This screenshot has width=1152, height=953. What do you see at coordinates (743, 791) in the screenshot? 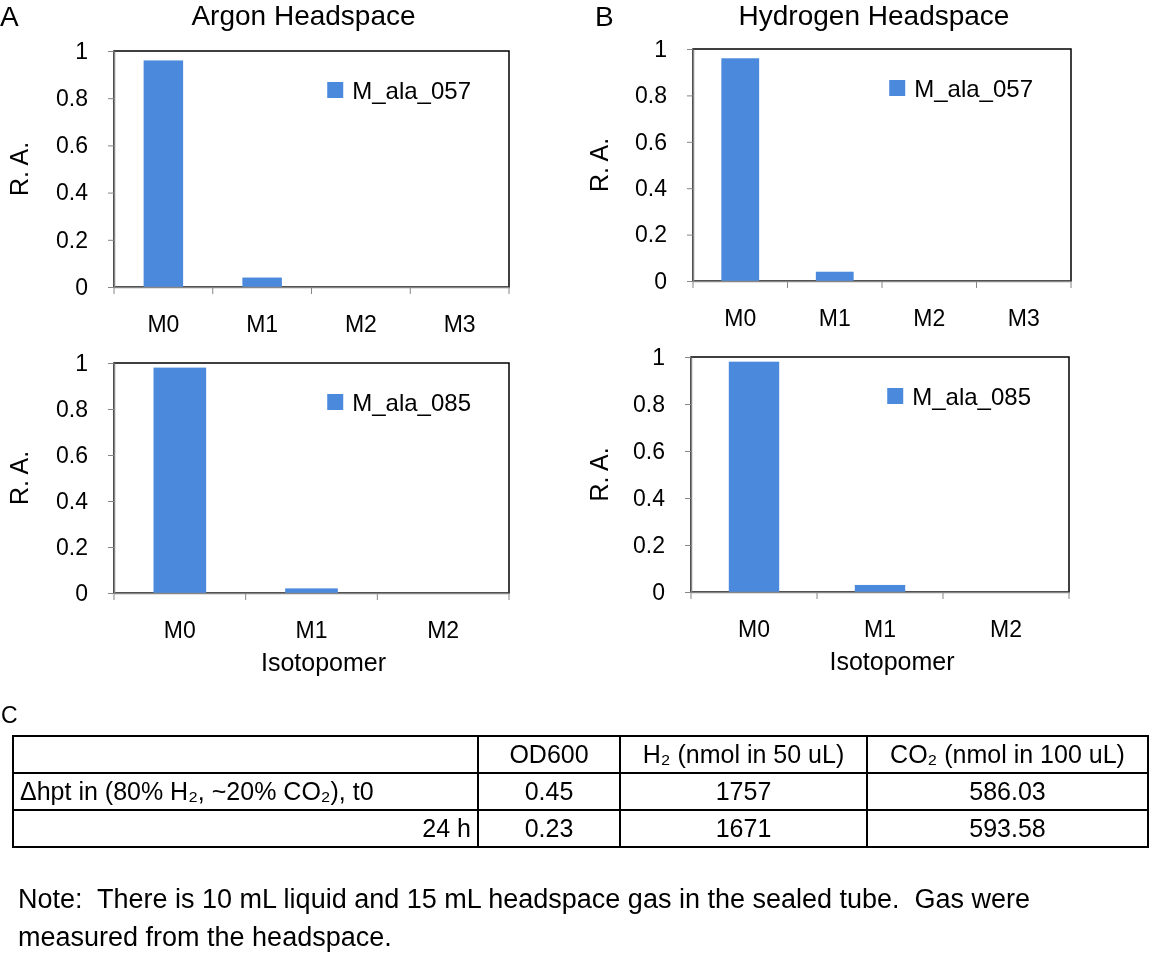
I see `text: 1757` at bounding box center [743, 791].